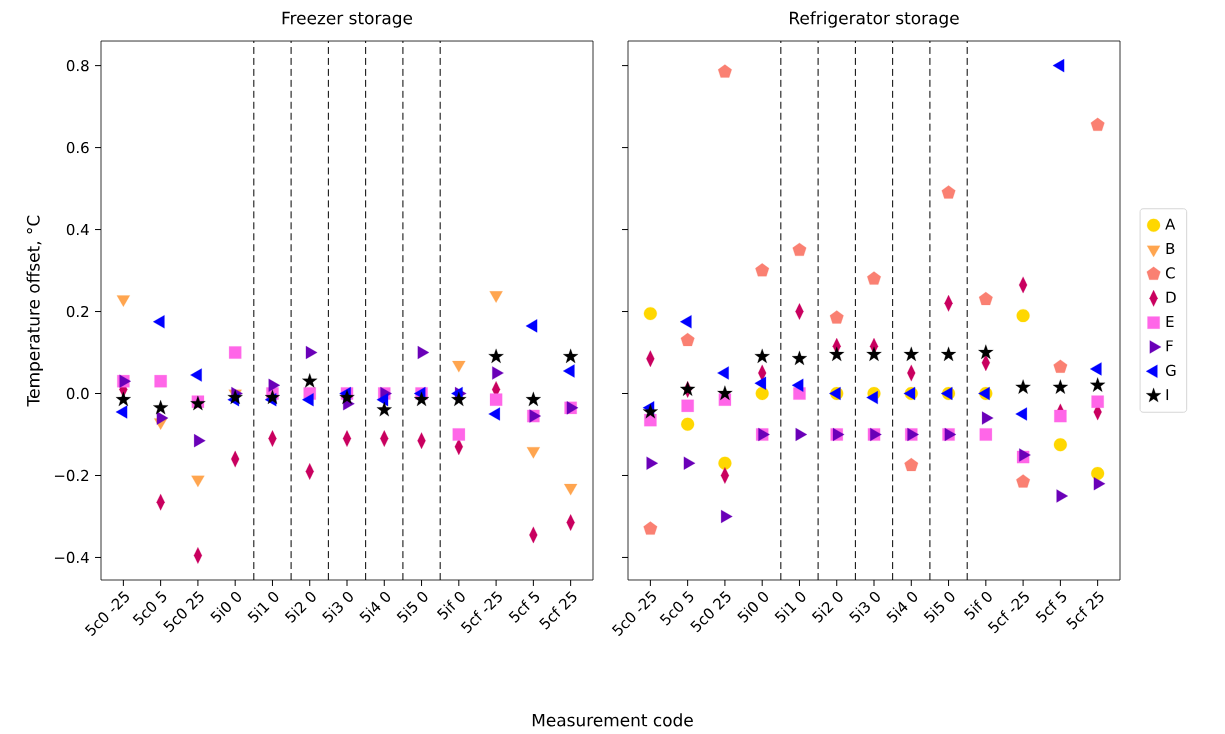 This screenshot has height=734, width=1225. What do you see at coordinates (77, 229) in the screenshot?
I see `y-tick-label: 0.4` at bounding box center [77, 229].